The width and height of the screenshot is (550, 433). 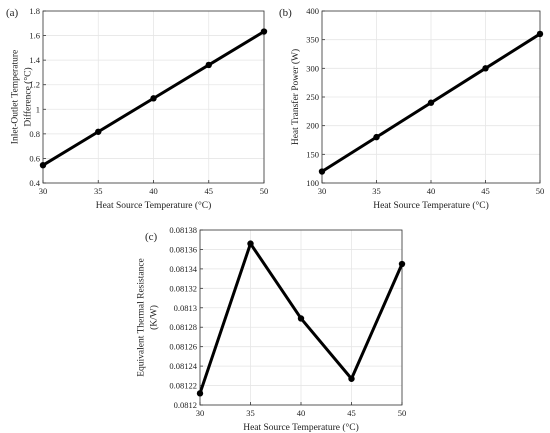 I want to click on panel-label: (b), so click(x=285, y=13).